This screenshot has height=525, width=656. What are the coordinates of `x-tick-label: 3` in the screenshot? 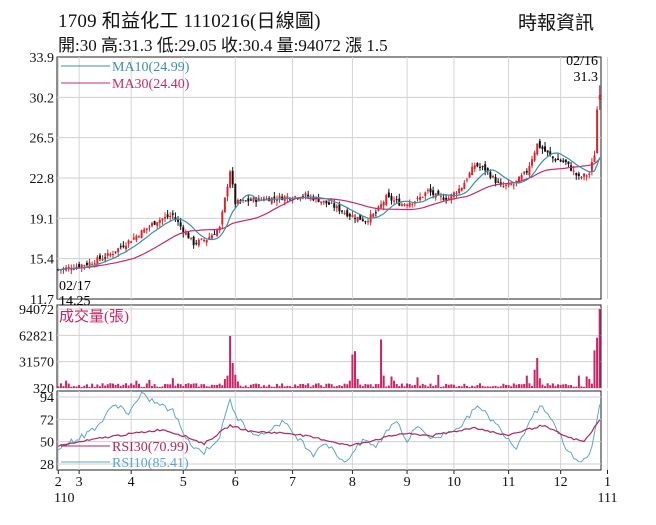 It's located at (79, 482).